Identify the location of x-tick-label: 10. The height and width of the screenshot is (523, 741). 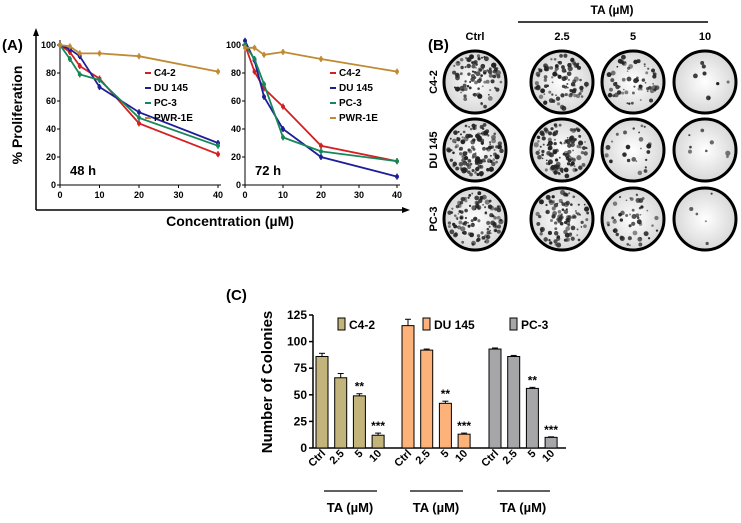
(548, 456).